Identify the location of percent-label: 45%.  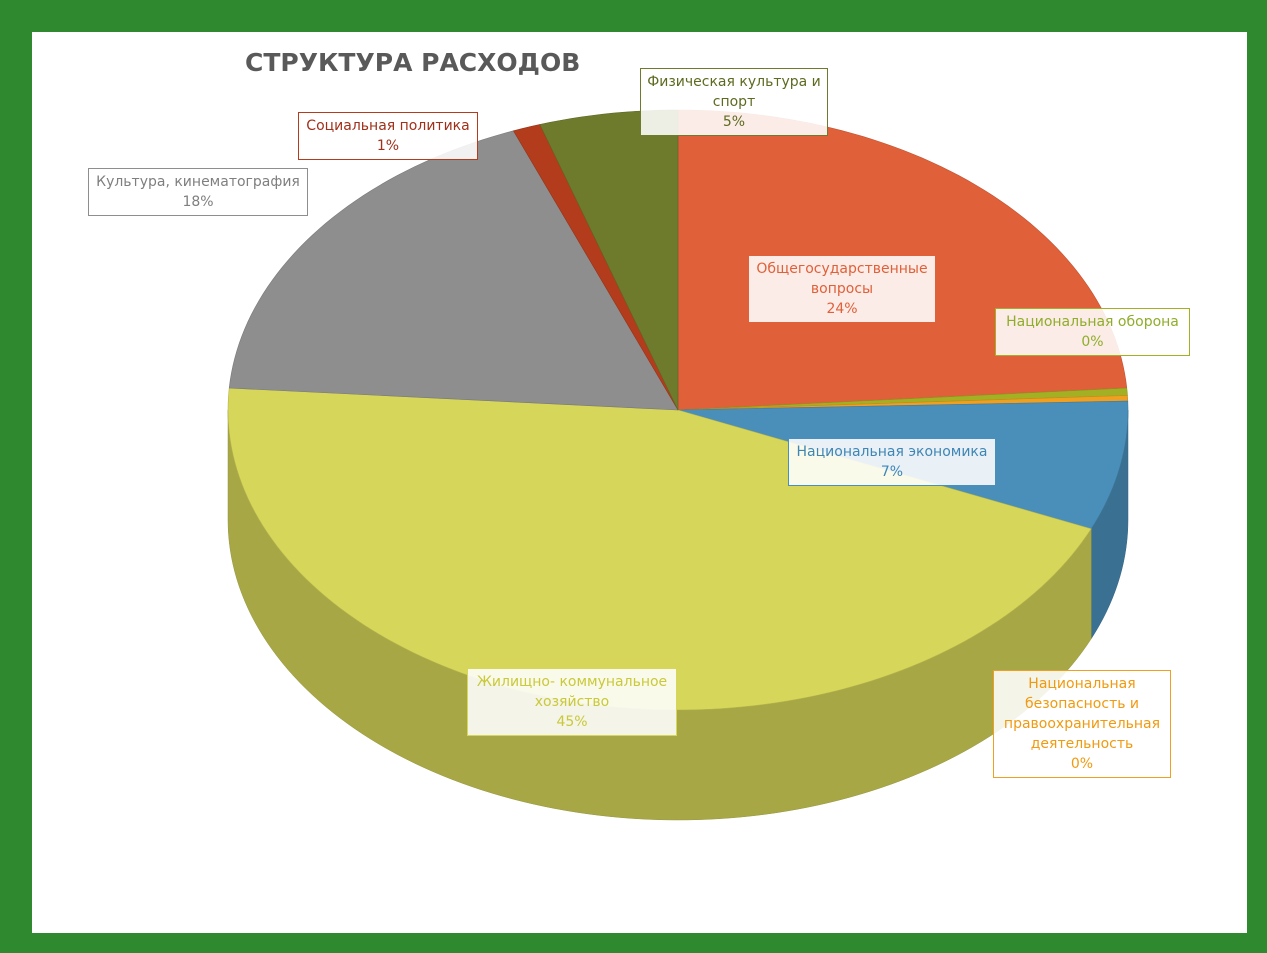
(572, 722).